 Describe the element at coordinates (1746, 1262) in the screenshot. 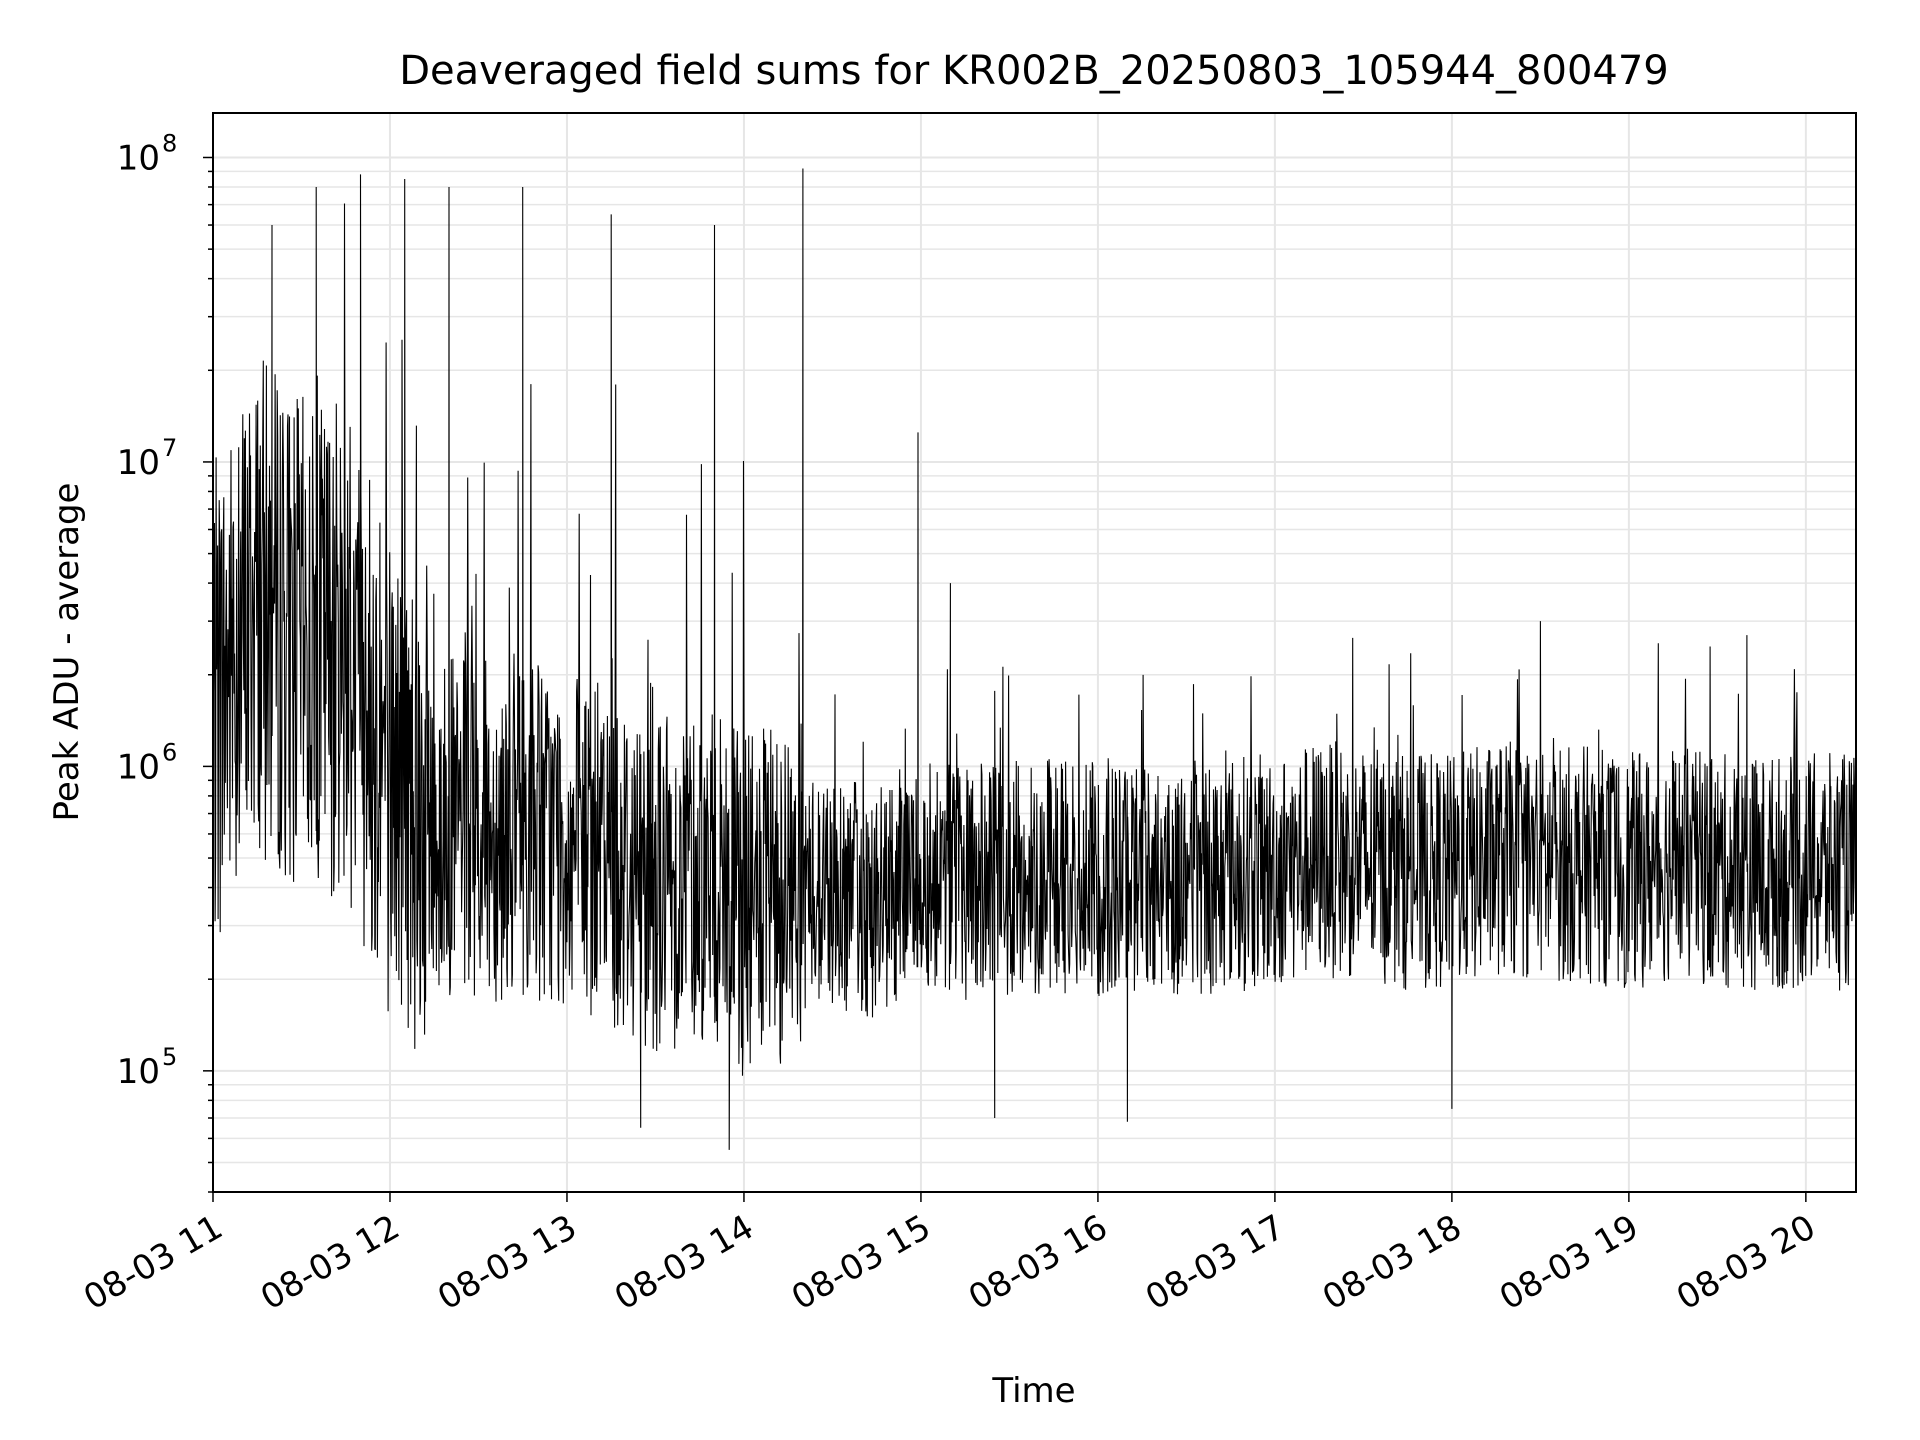

I see `x-tick-label: 08-03 20` at that location.